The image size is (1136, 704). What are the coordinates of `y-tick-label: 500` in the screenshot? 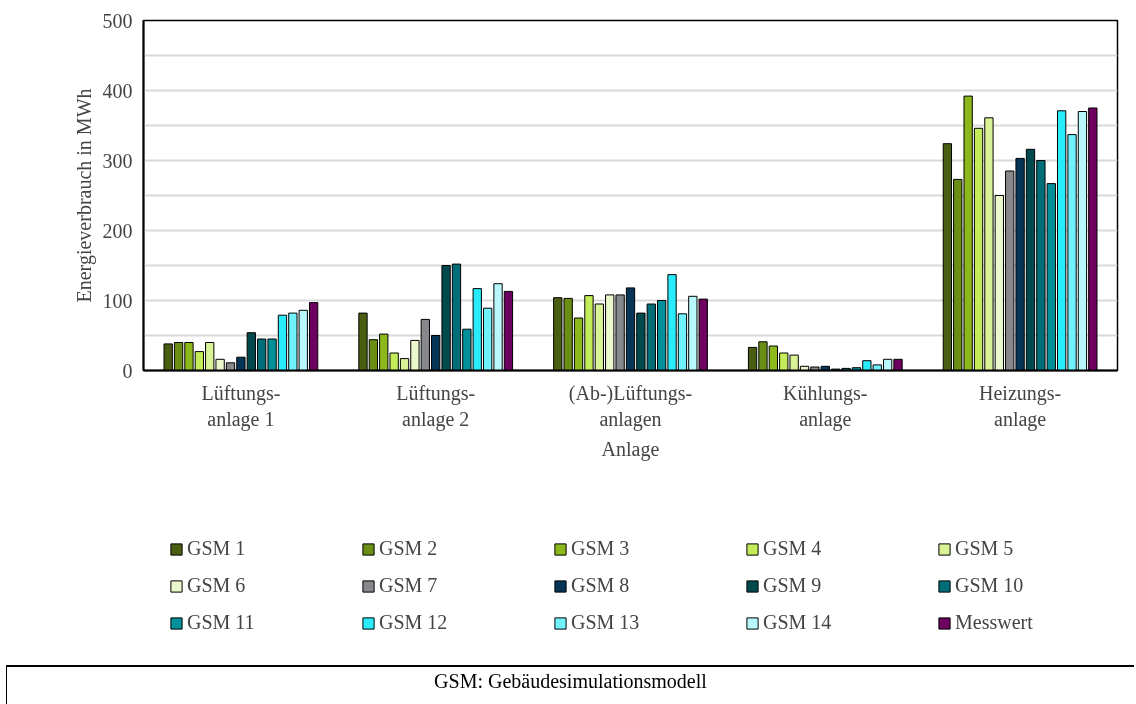 It's located at (117, 20).